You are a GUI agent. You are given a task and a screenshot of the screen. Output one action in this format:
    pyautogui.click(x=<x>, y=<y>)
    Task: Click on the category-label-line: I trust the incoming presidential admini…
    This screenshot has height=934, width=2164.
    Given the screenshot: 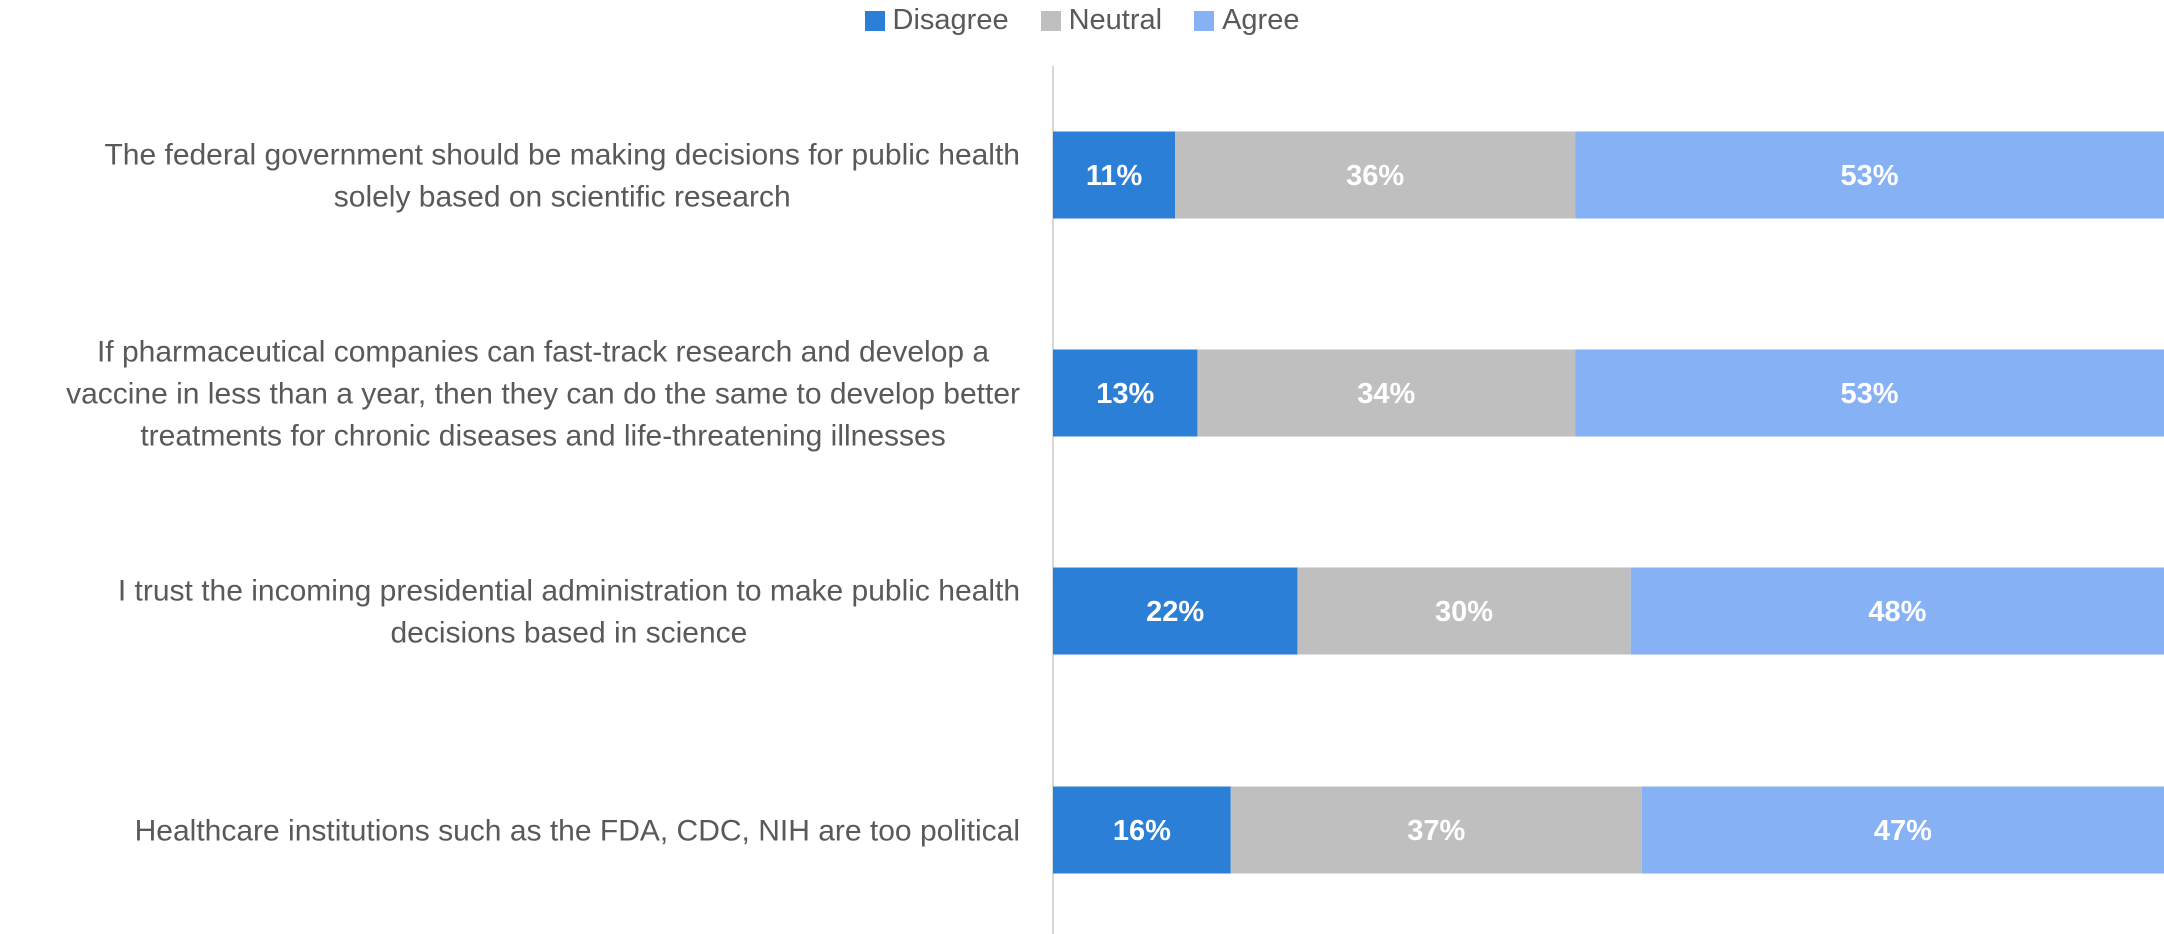 What is the action you would take?
    pyautogui.click(x=569, y=591)
    